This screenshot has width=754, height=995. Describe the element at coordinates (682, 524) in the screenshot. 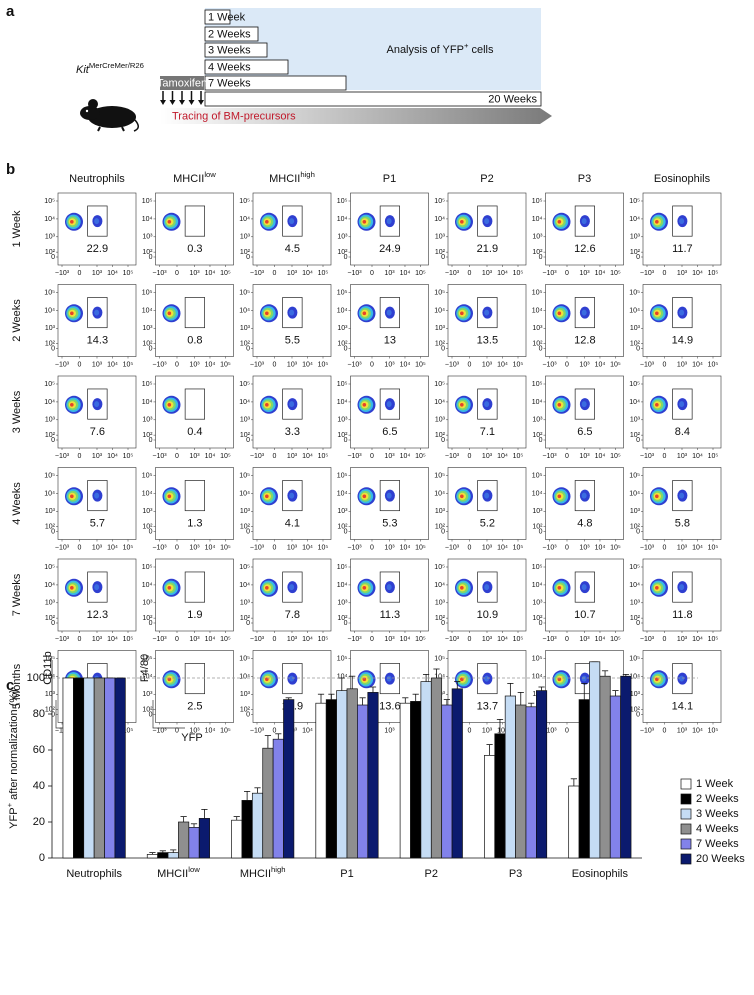

I see `gate-percent: 5.8` at that location.